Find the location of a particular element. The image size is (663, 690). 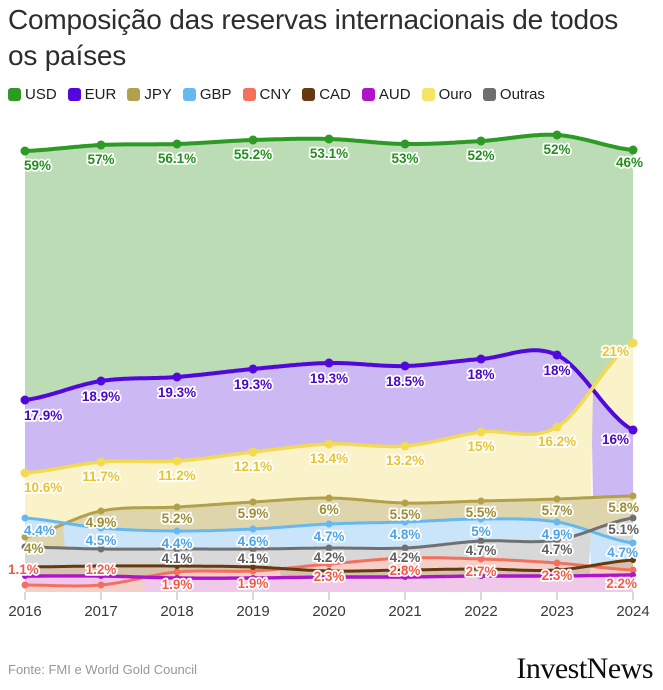

x-axis-label-2020: 2020 is located at coordinates (328, 611).